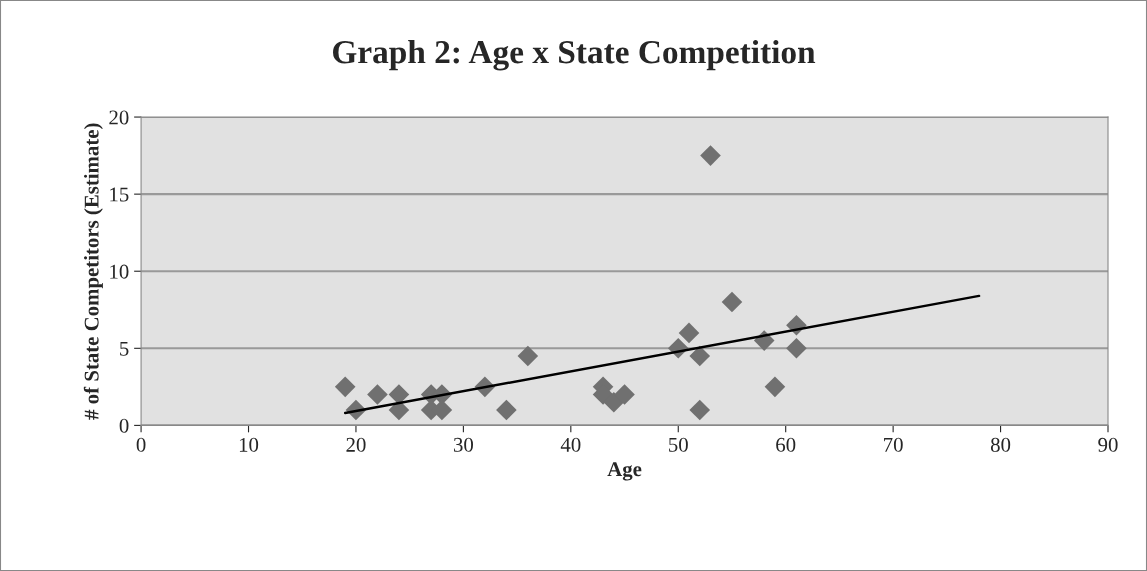 This screenshot has width=1147, height=571. Describe the element at coordinates (124, 425) in the screenshot. I see `y-tick-label: 0` at that location.